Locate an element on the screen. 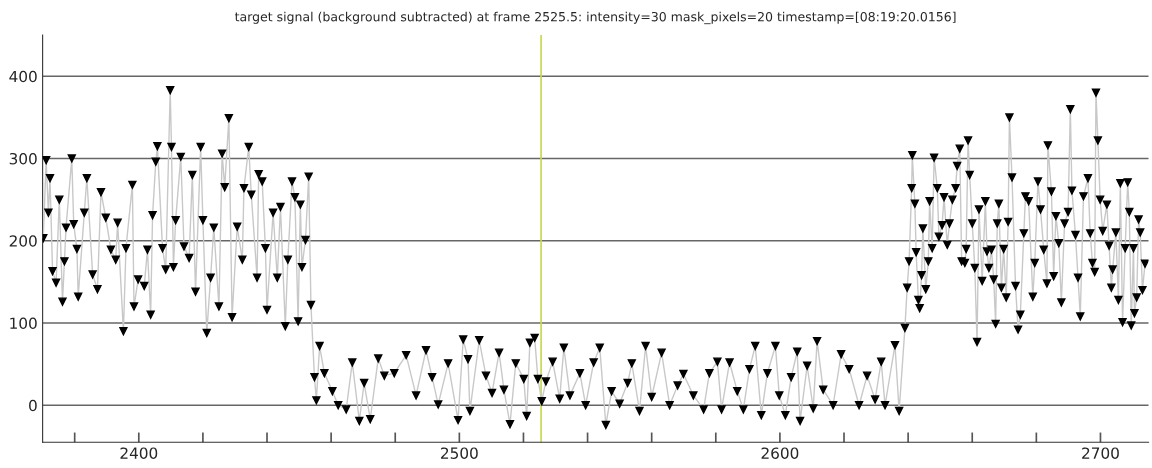 This screenshot has width=1152, height=468. x-tick-label: 2400 is located at coordinates (139, 453).